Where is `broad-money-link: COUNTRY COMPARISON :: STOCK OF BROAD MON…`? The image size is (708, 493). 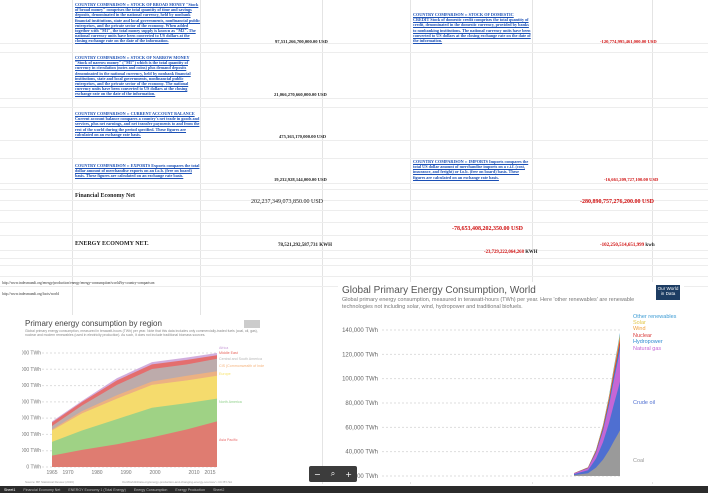 broad-money-link: COUNTRY COMPARISON :: STOCK OF BROAD MON… is located at coordinates (138, 23).